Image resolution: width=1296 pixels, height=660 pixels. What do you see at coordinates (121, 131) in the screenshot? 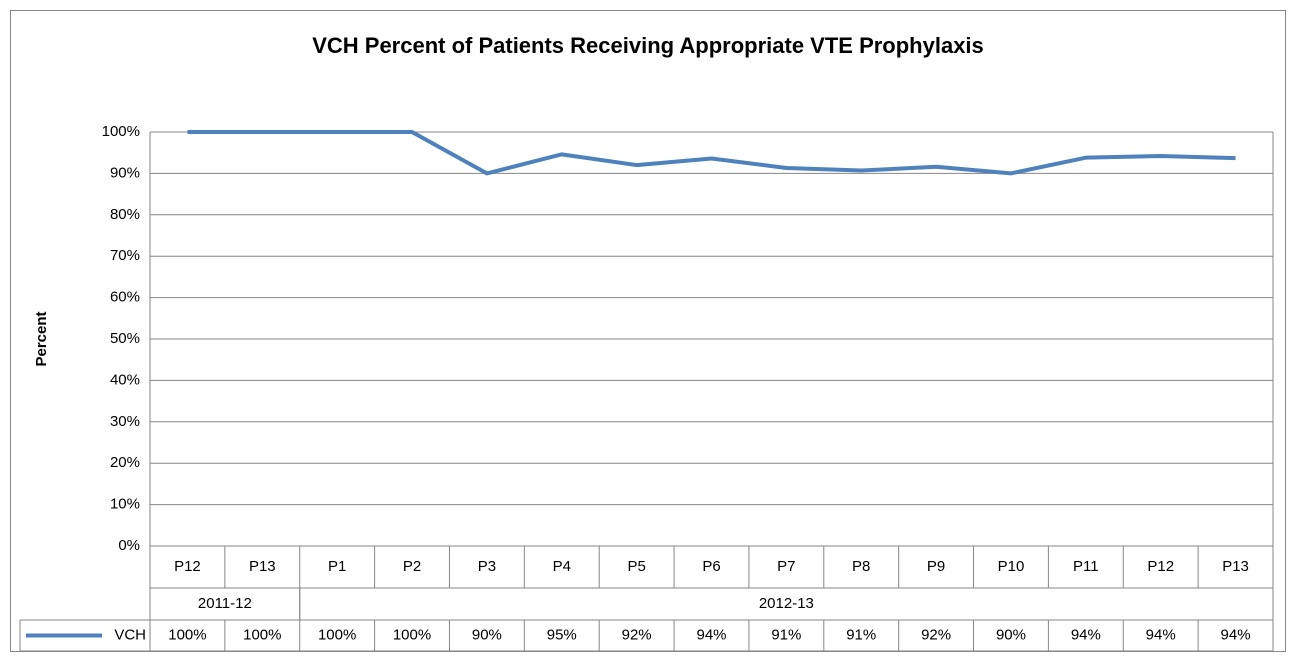
I see `y-tick-label: 100%` at bounding box center [121, 131].